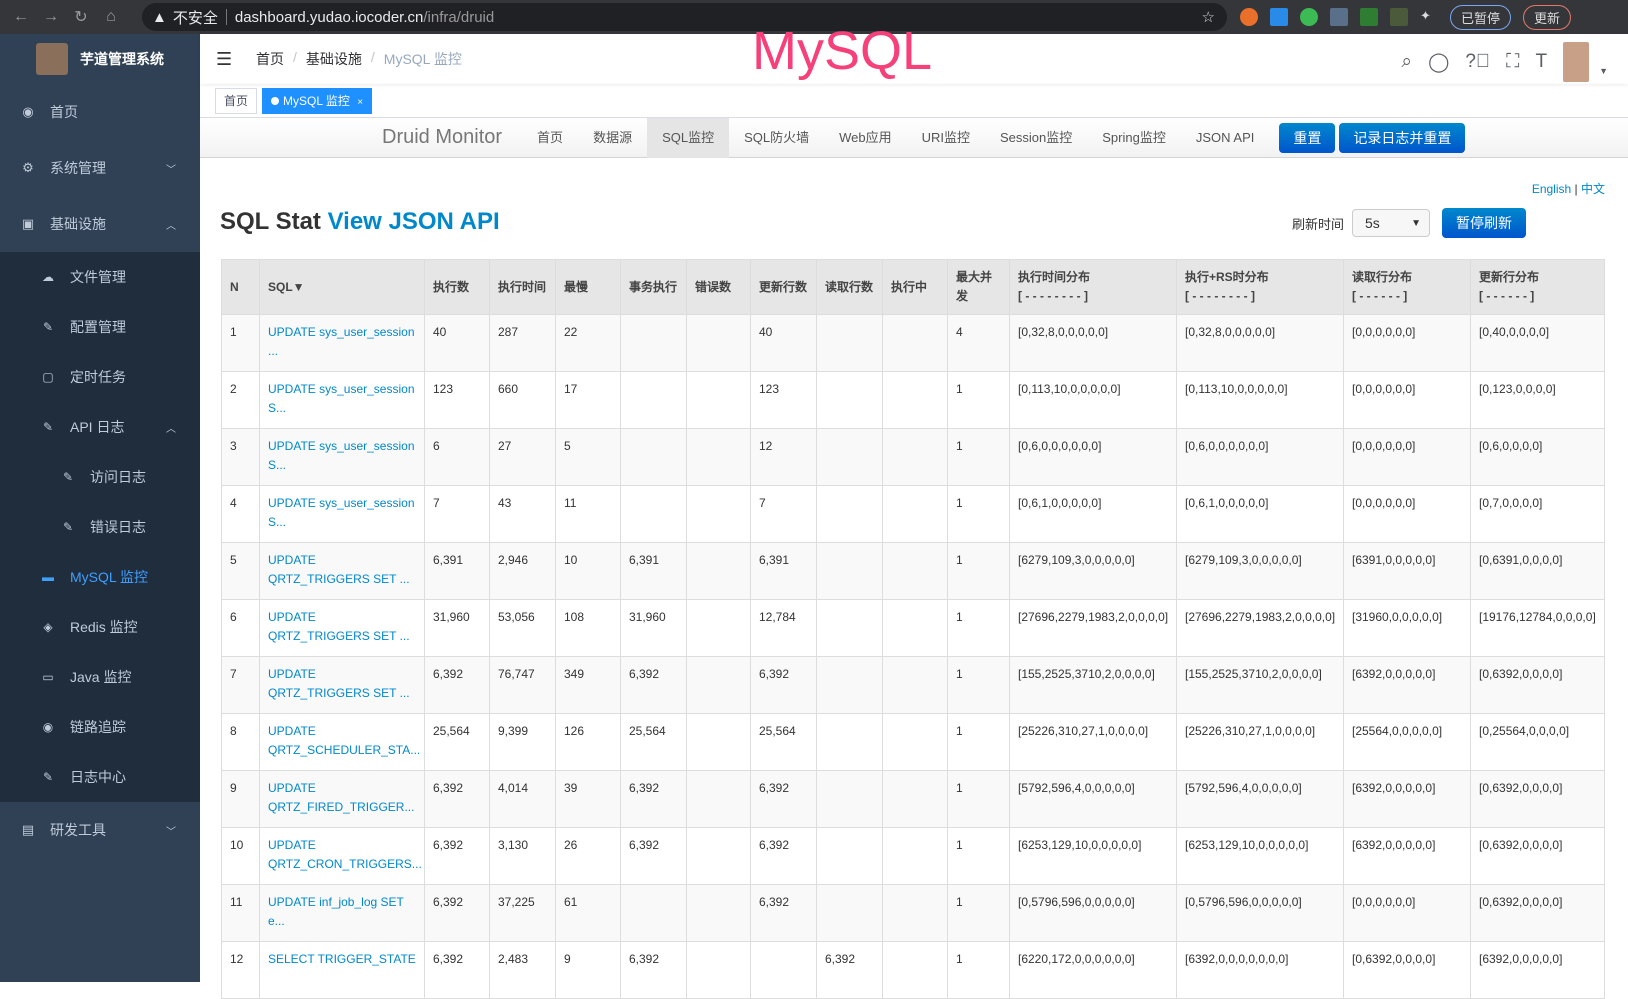  I want to click on lang-chinese: 中文, so click(1592, 189).